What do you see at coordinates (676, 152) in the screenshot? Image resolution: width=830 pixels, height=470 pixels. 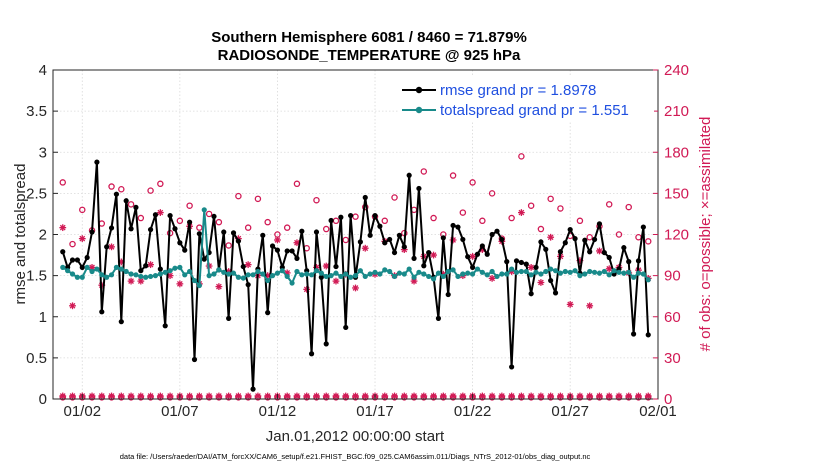 I see `y-tick-label-right: 180` at bounding box center [676, 152].